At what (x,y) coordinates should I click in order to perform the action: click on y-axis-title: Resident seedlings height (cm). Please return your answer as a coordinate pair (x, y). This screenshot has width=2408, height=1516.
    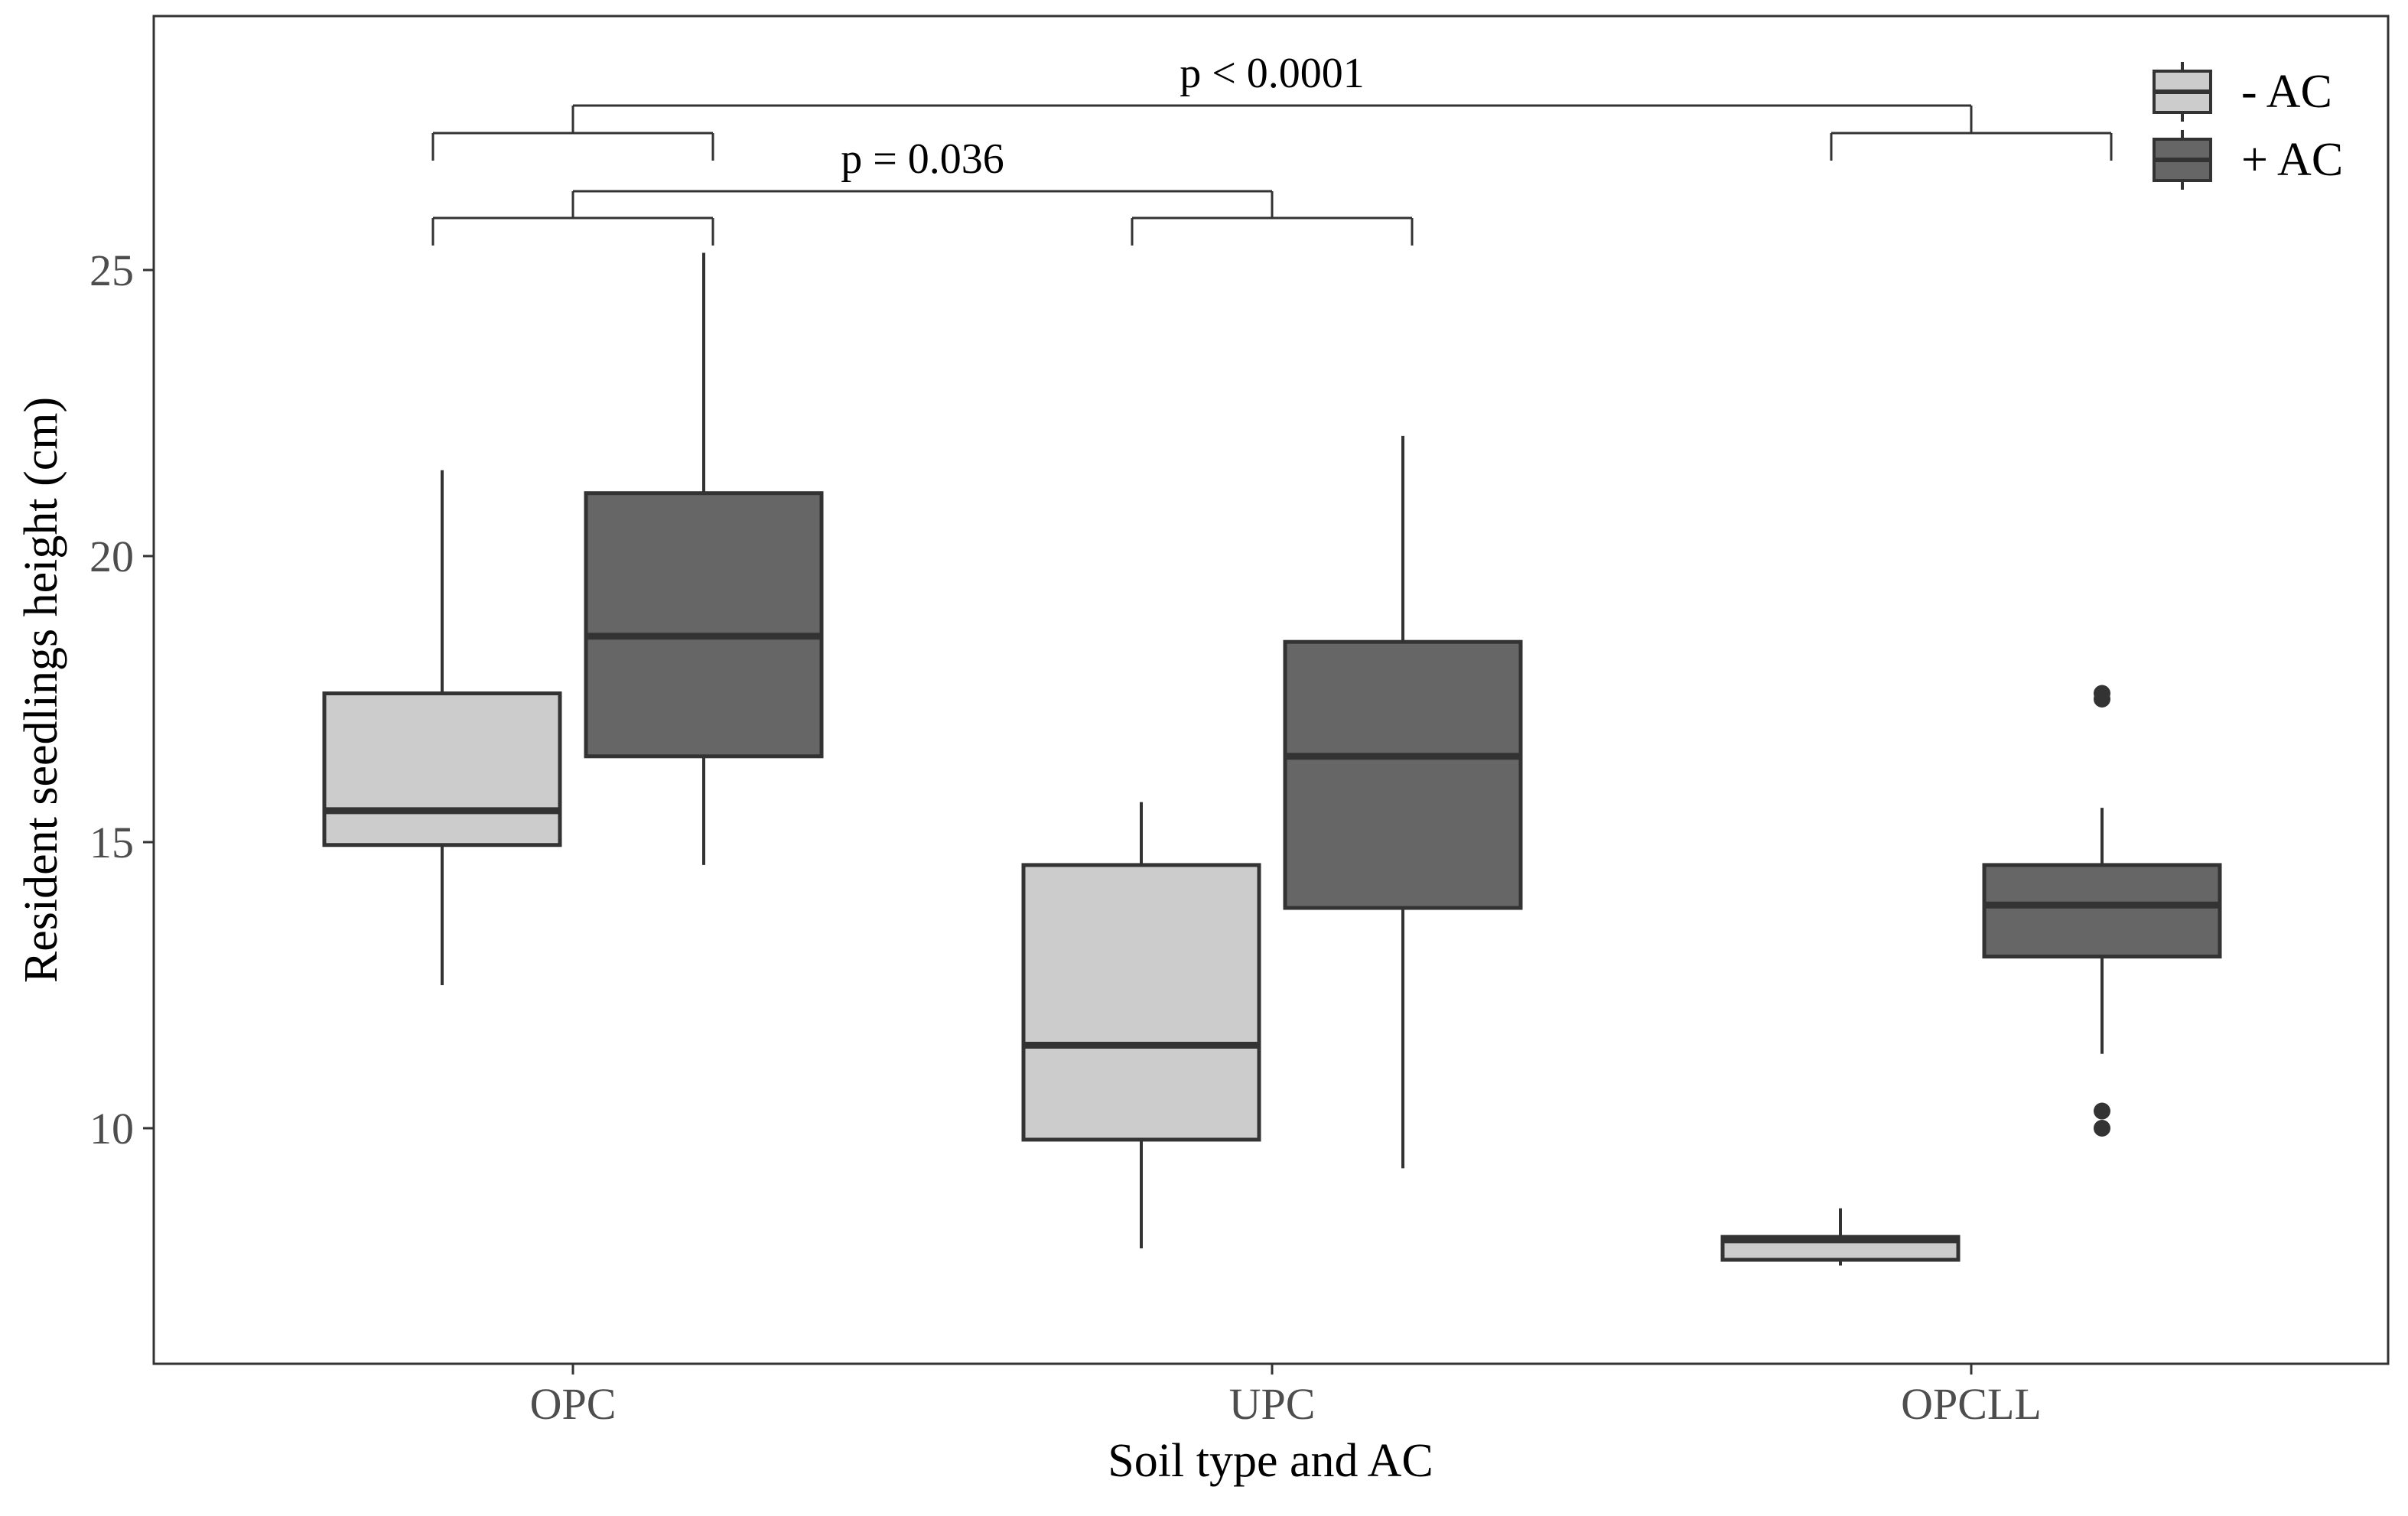
    Looking at the image, I should click on (41, 690).